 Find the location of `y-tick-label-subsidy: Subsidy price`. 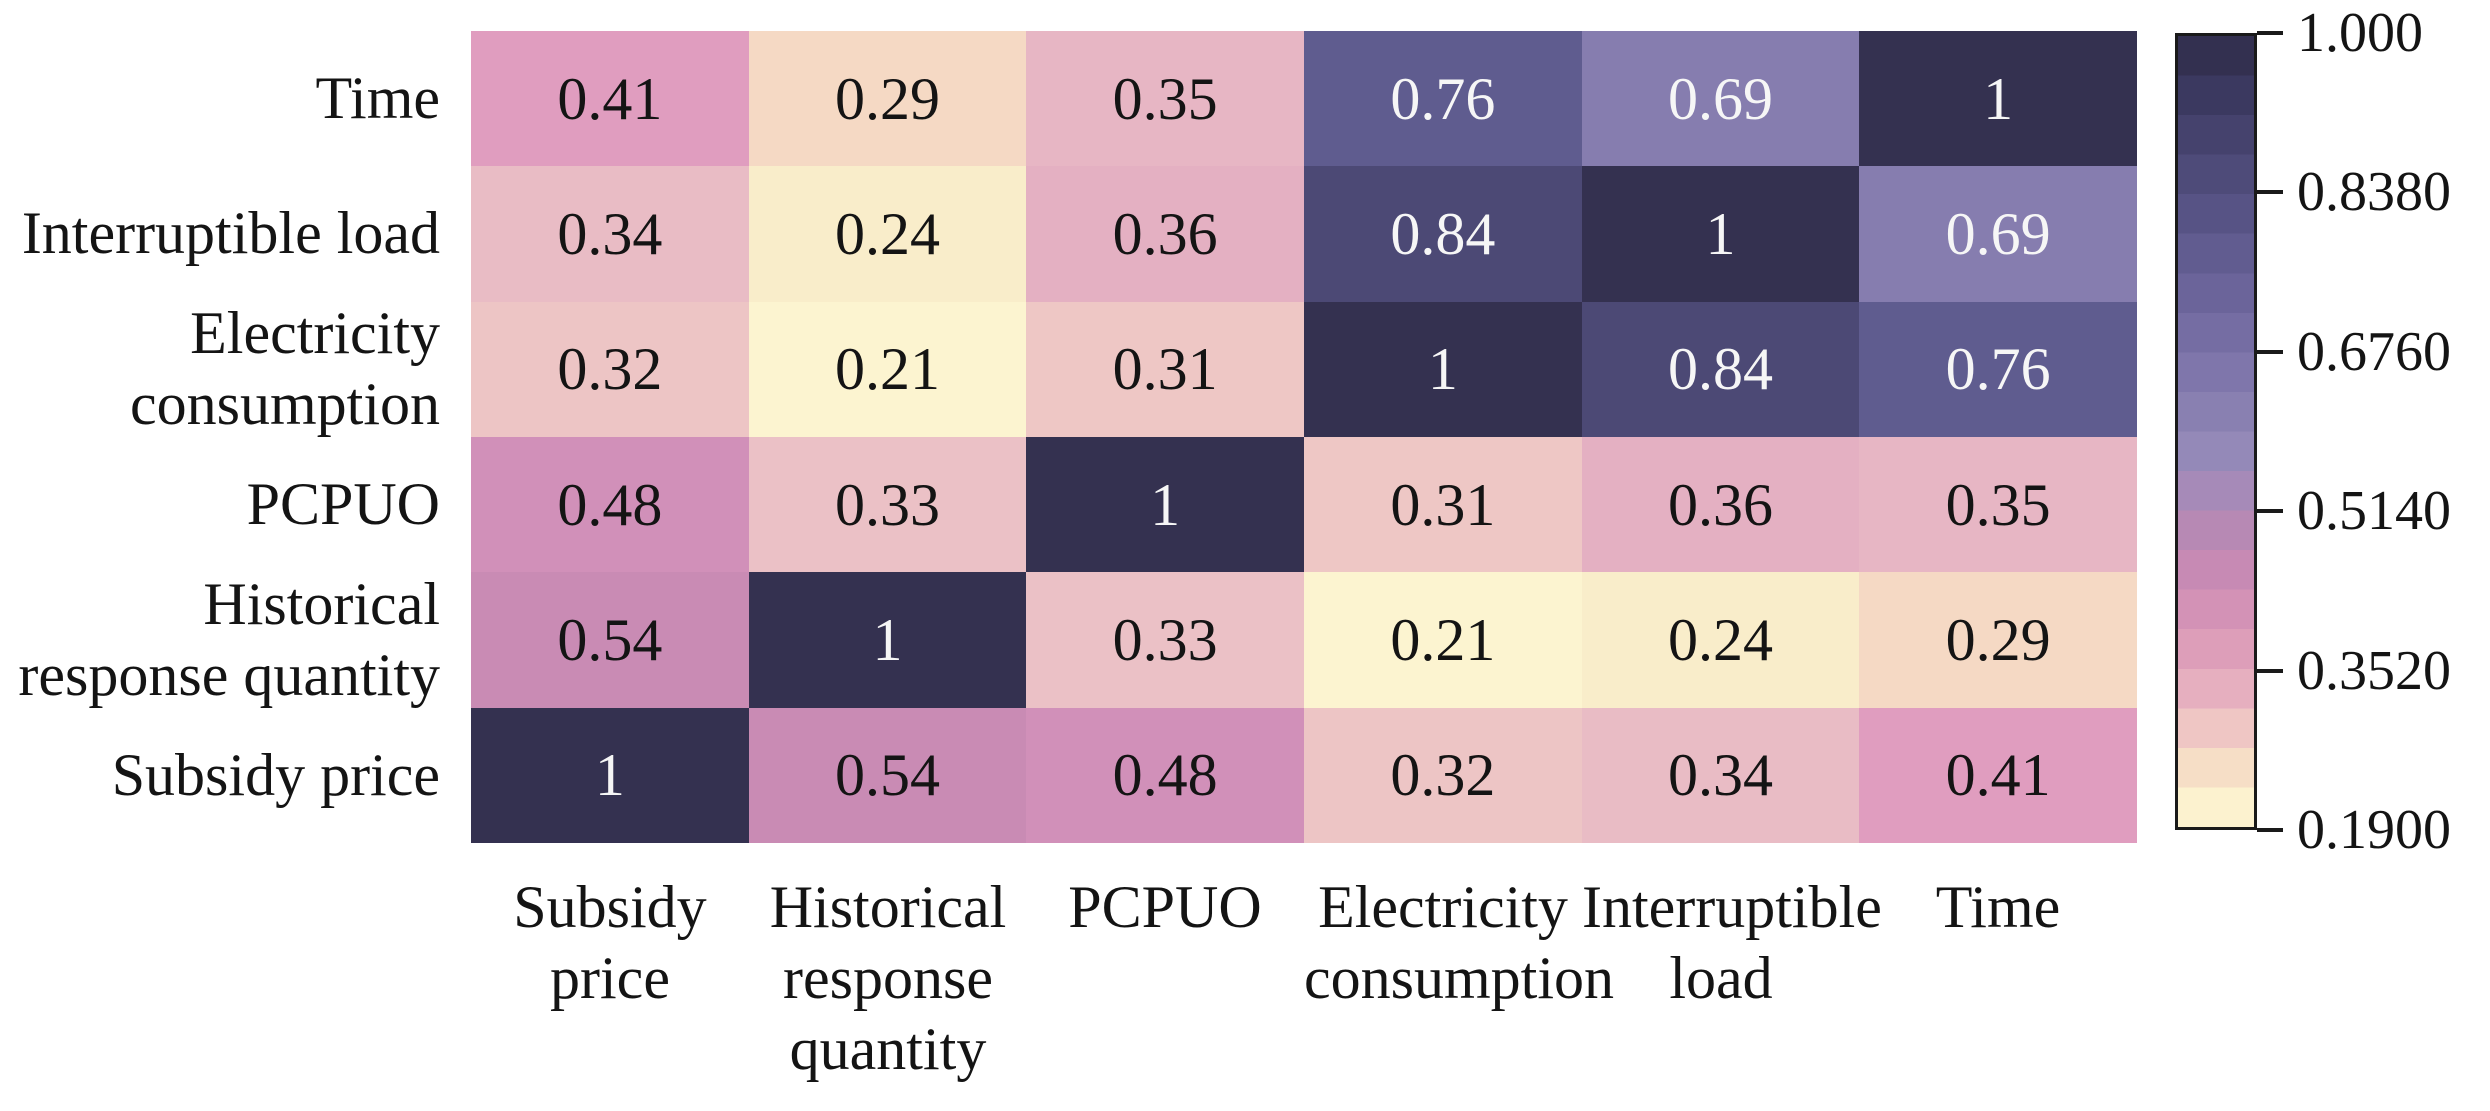

y-tick-label-subsidy: Subsidy price is located at coordinates (275, 774).